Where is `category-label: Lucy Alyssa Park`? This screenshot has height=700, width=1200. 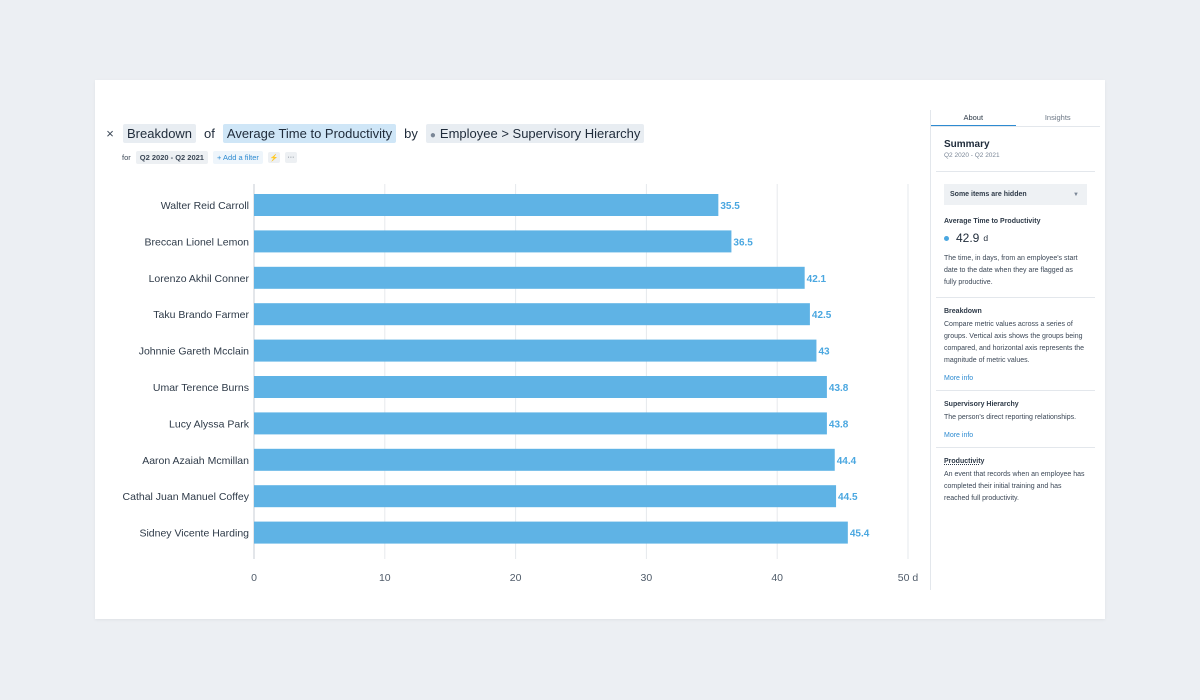
category-label: Lucy Alyssa Park is located at coordinates (209, 424).